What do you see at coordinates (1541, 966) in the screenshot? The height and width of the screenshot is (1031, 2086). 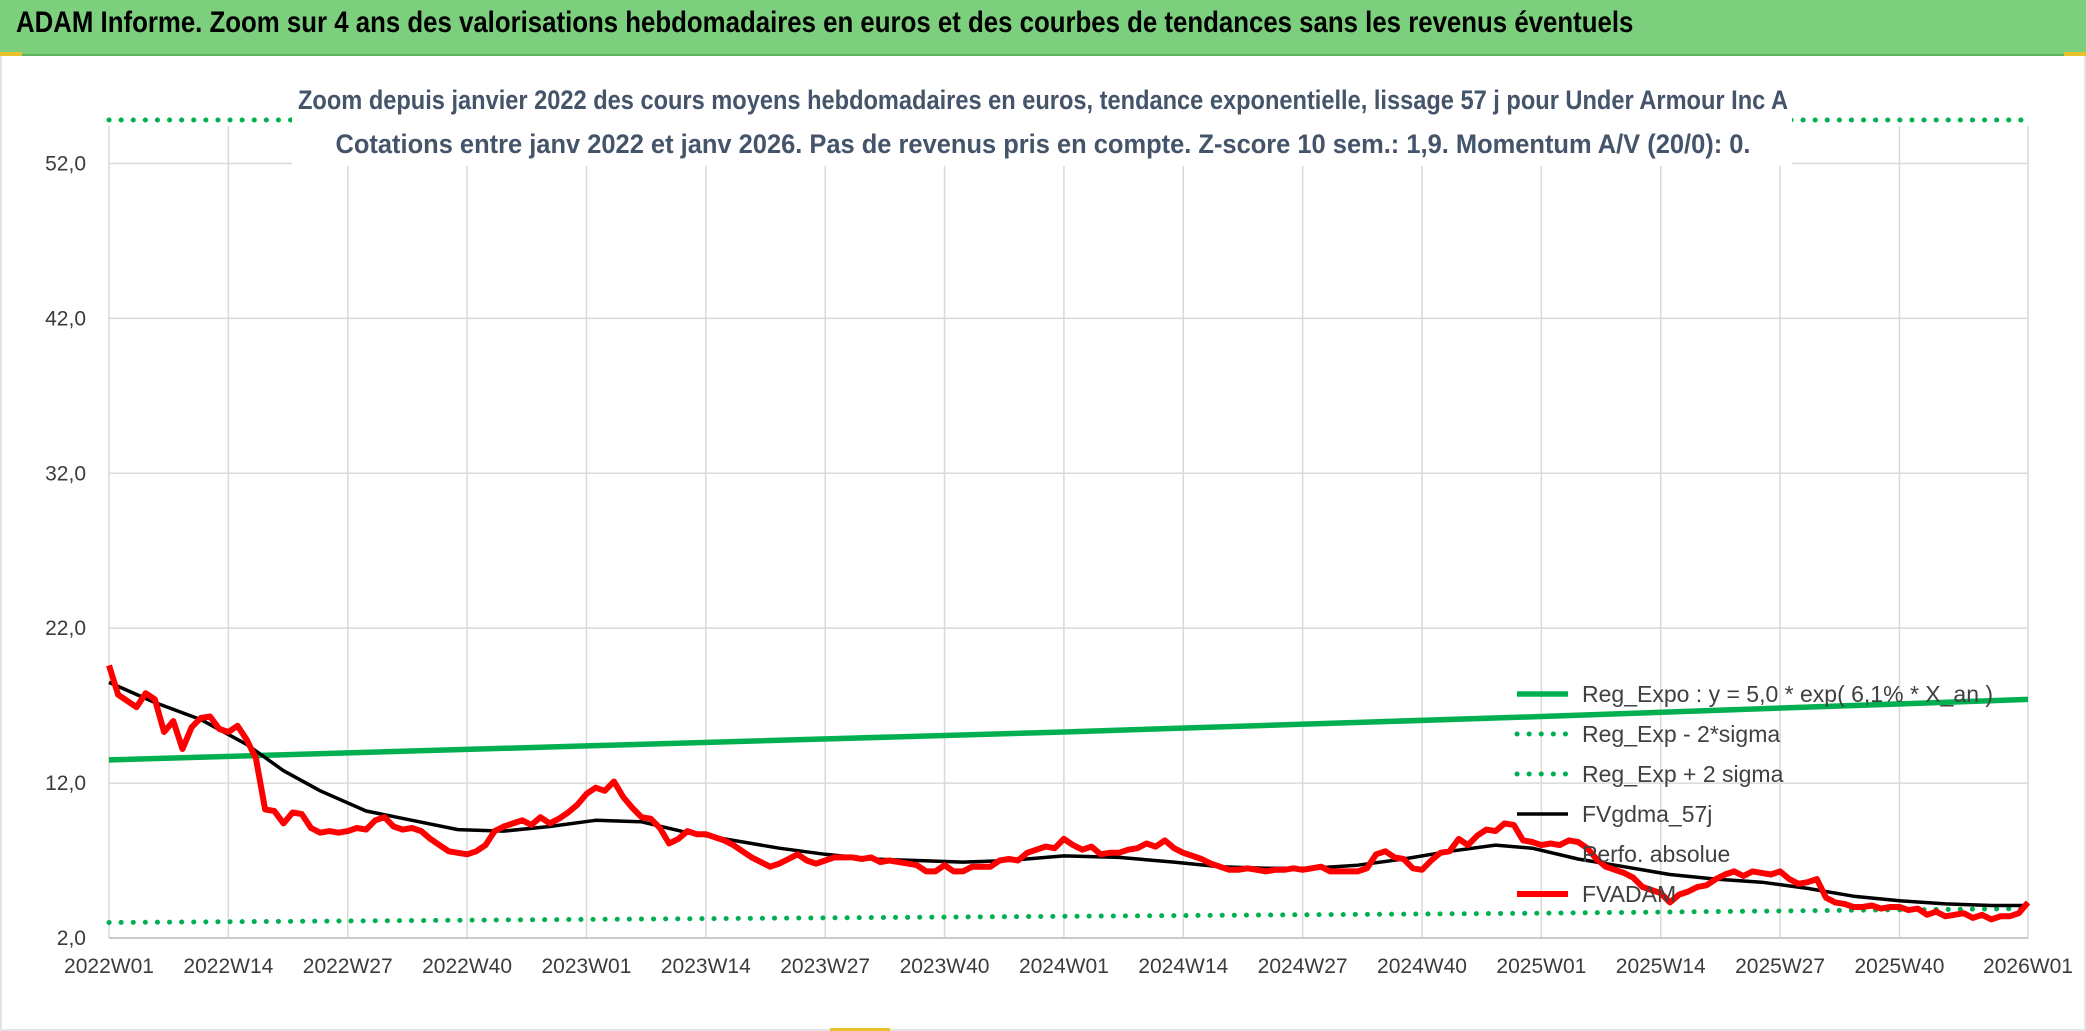 I see `x-tick-label: 2025W01` at bounding box center [1541, 966].